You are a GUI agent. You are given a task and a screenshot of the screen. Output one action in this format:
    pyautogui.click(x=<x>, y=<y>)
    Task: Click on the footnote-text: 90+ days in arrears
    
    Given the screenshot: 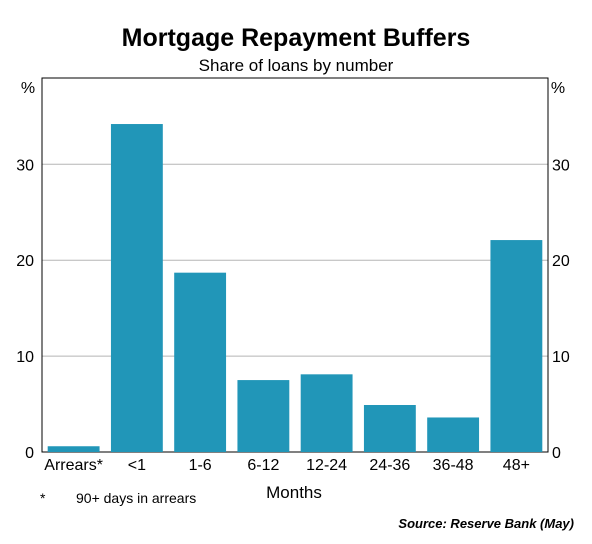 What is the action you would take?
    pyautogui.click(x=136, y=498)
    